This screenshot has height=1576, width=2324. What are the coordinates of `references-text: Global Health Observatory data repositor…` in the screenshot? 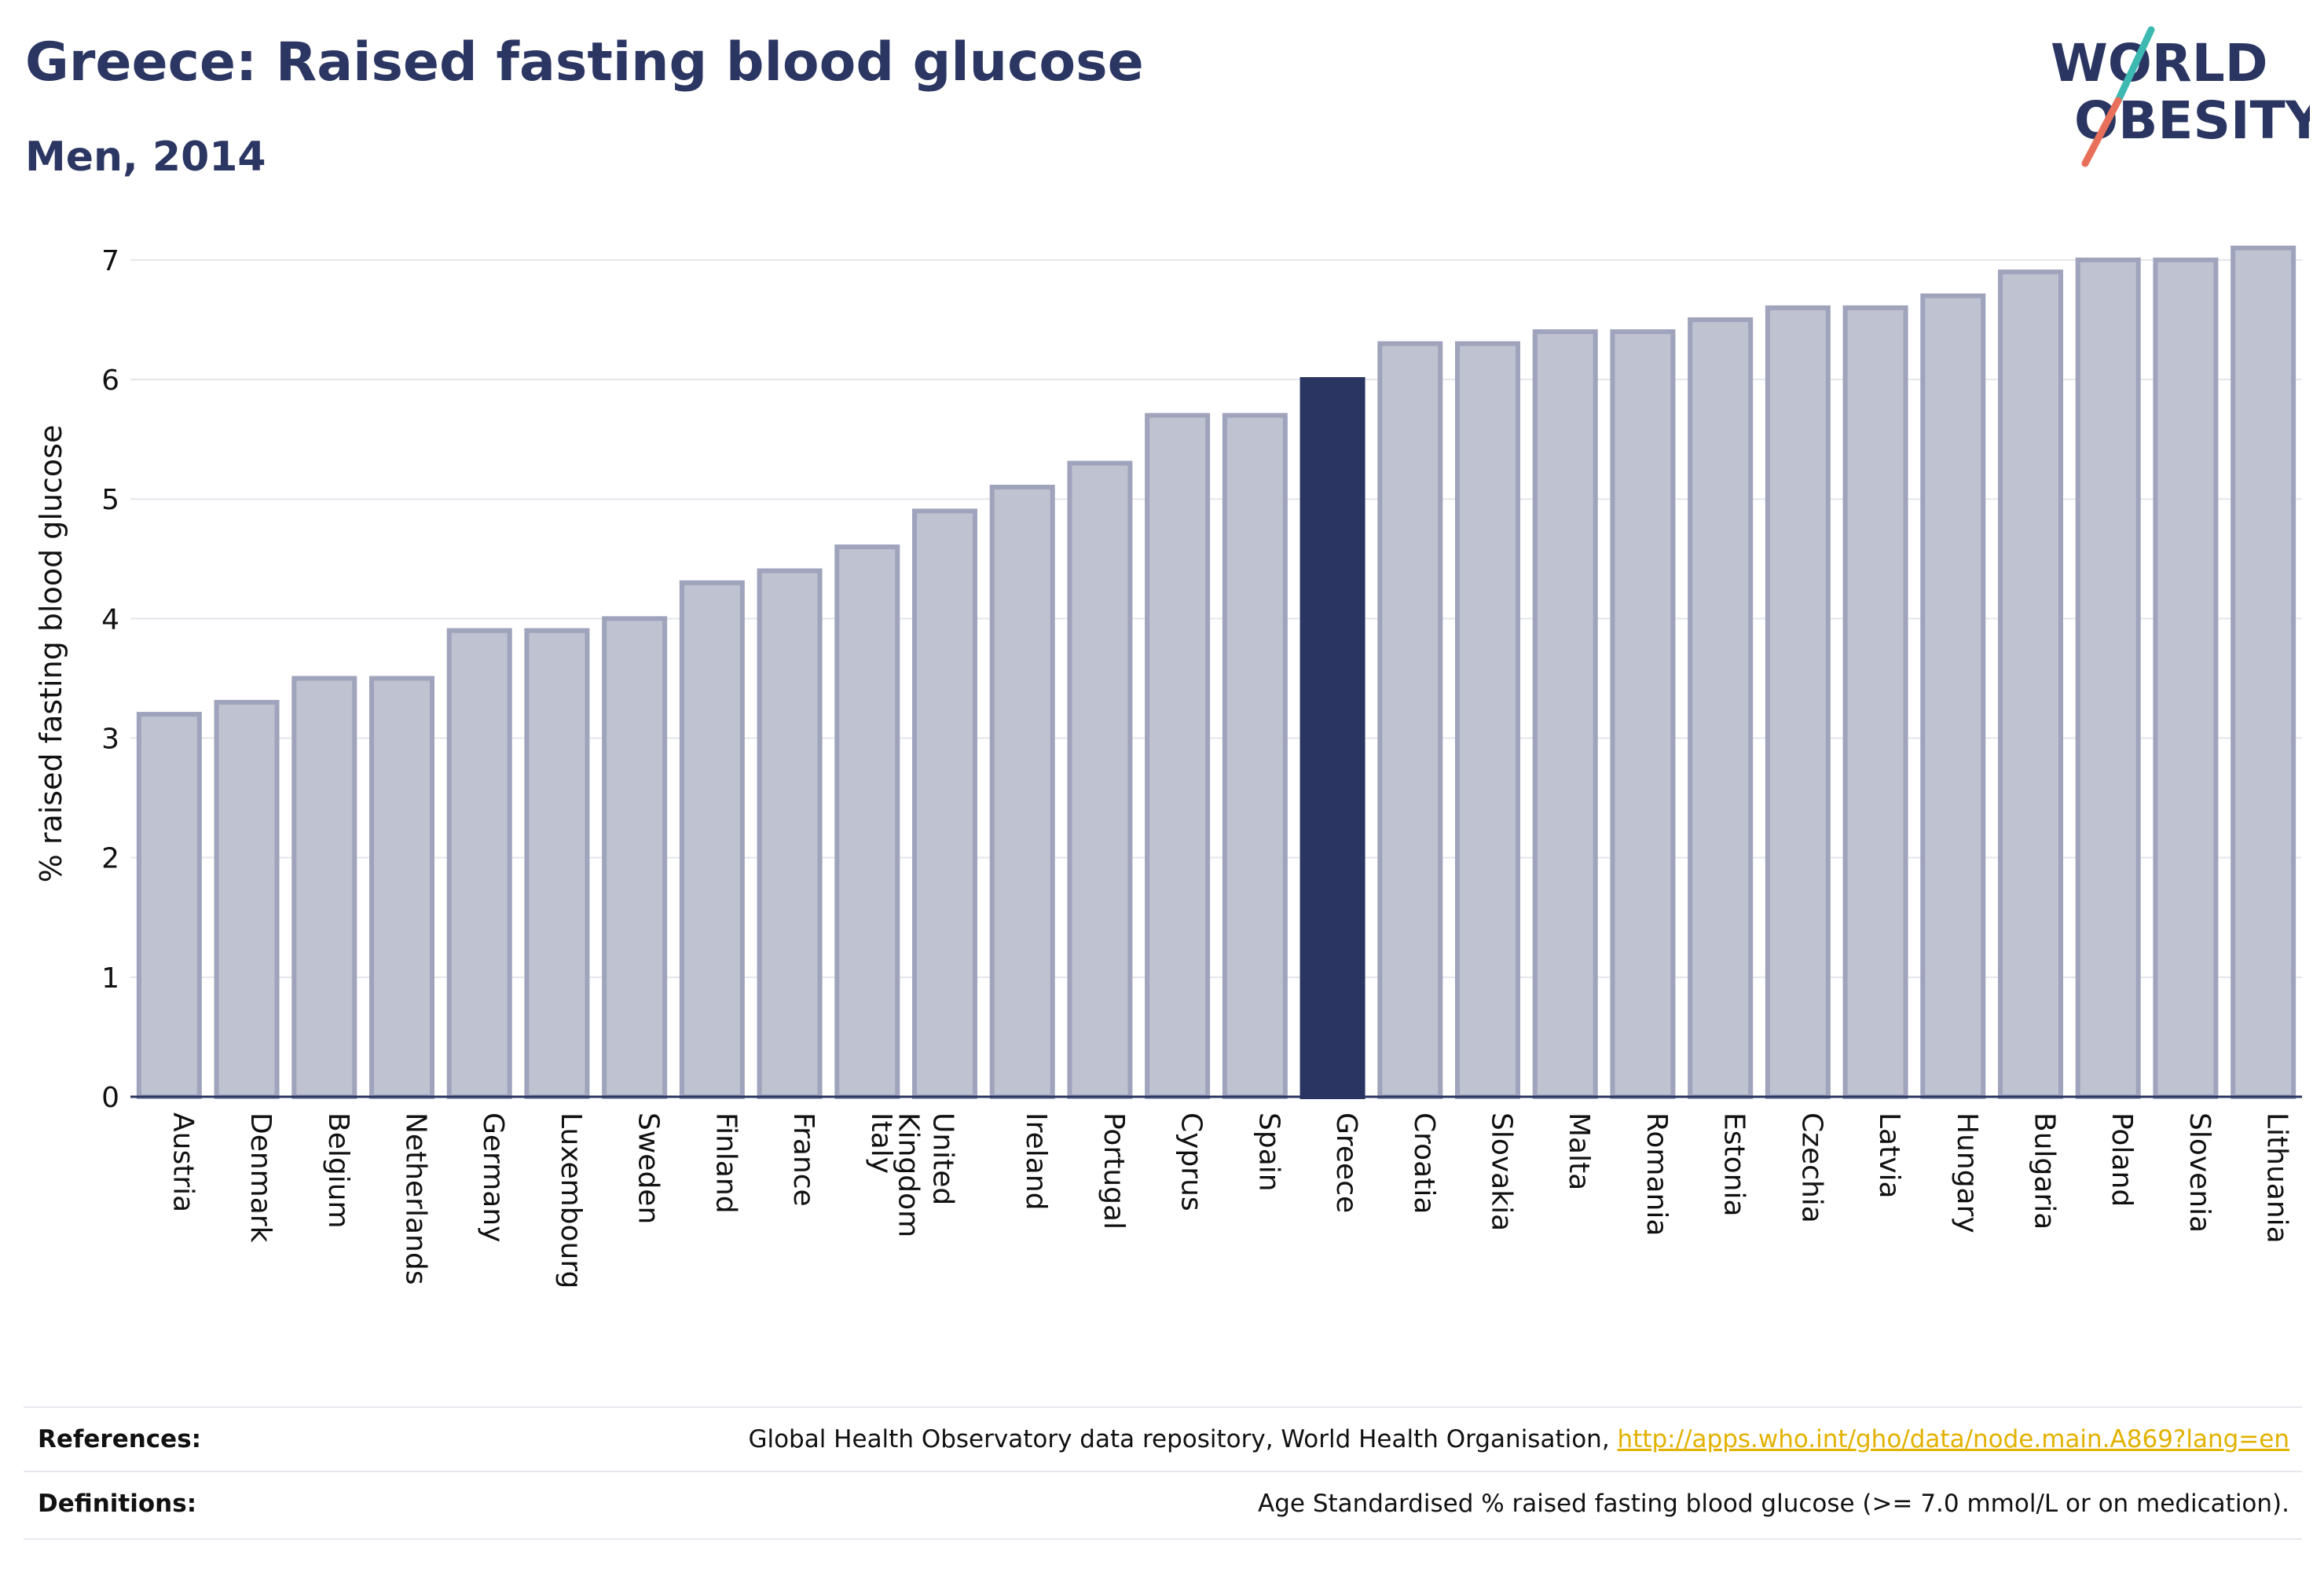 It's located at (1183, 1439).